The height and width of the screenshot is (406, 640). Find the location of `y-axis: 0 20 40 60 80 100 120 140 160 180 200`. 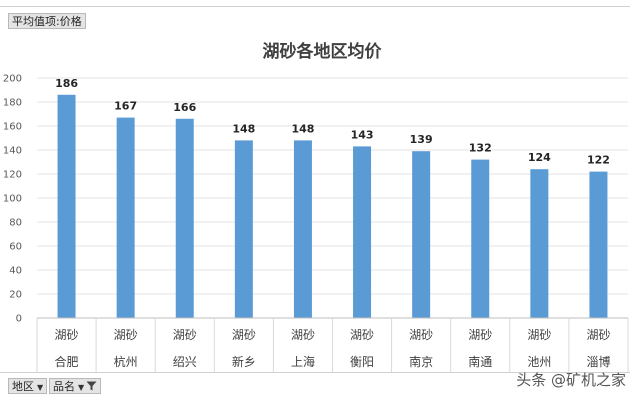

y-axis: 0 20 40 60 80 100 120 140 160 180 200 is located at coordinates (12, 199).